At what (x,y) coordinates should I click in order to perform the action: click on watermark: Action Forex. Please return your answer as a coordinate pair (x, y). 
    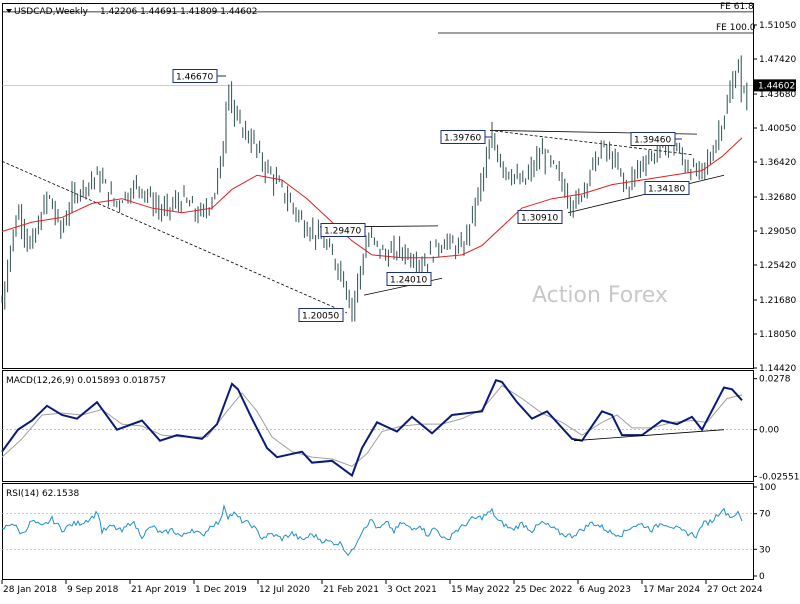
    Looking at the image, I should click on (600, 295).